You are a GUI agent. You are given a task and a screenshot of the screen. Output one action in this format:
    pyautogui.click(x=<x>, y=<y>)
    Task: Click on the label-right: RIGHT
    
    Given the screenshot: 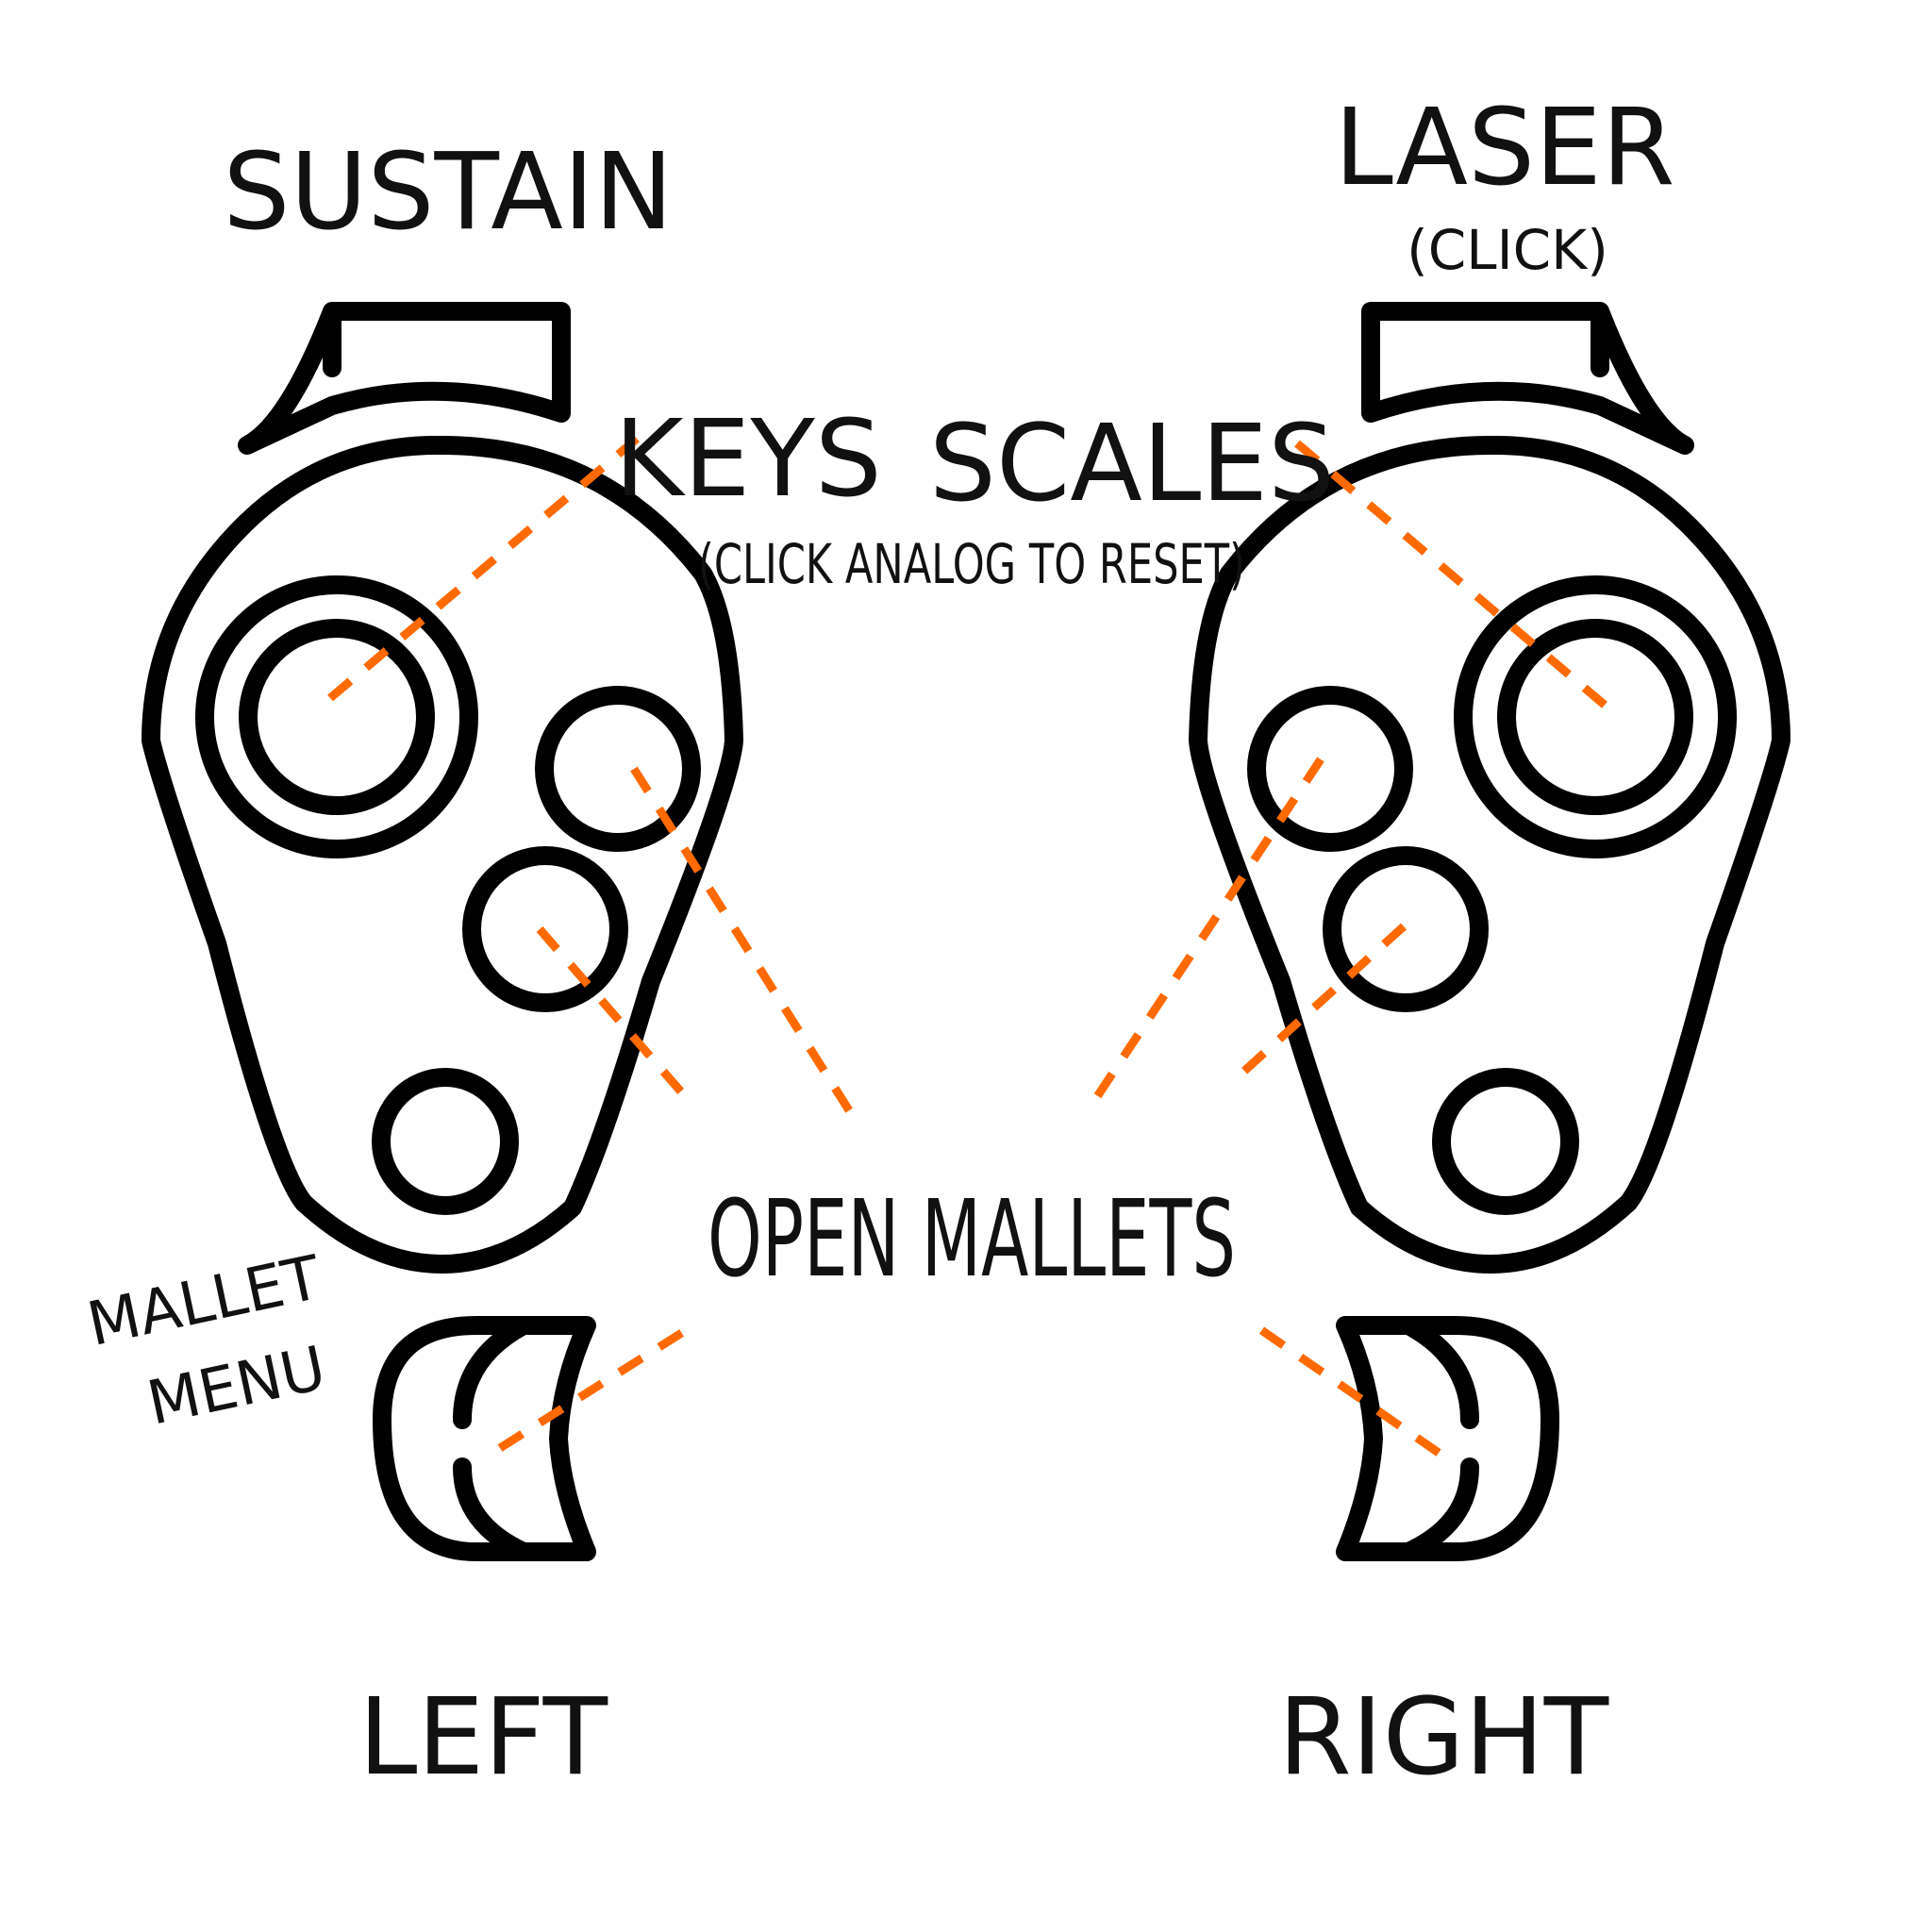 What is the action you would take?
    pyautogui.click(x=1444, y=1738)
    